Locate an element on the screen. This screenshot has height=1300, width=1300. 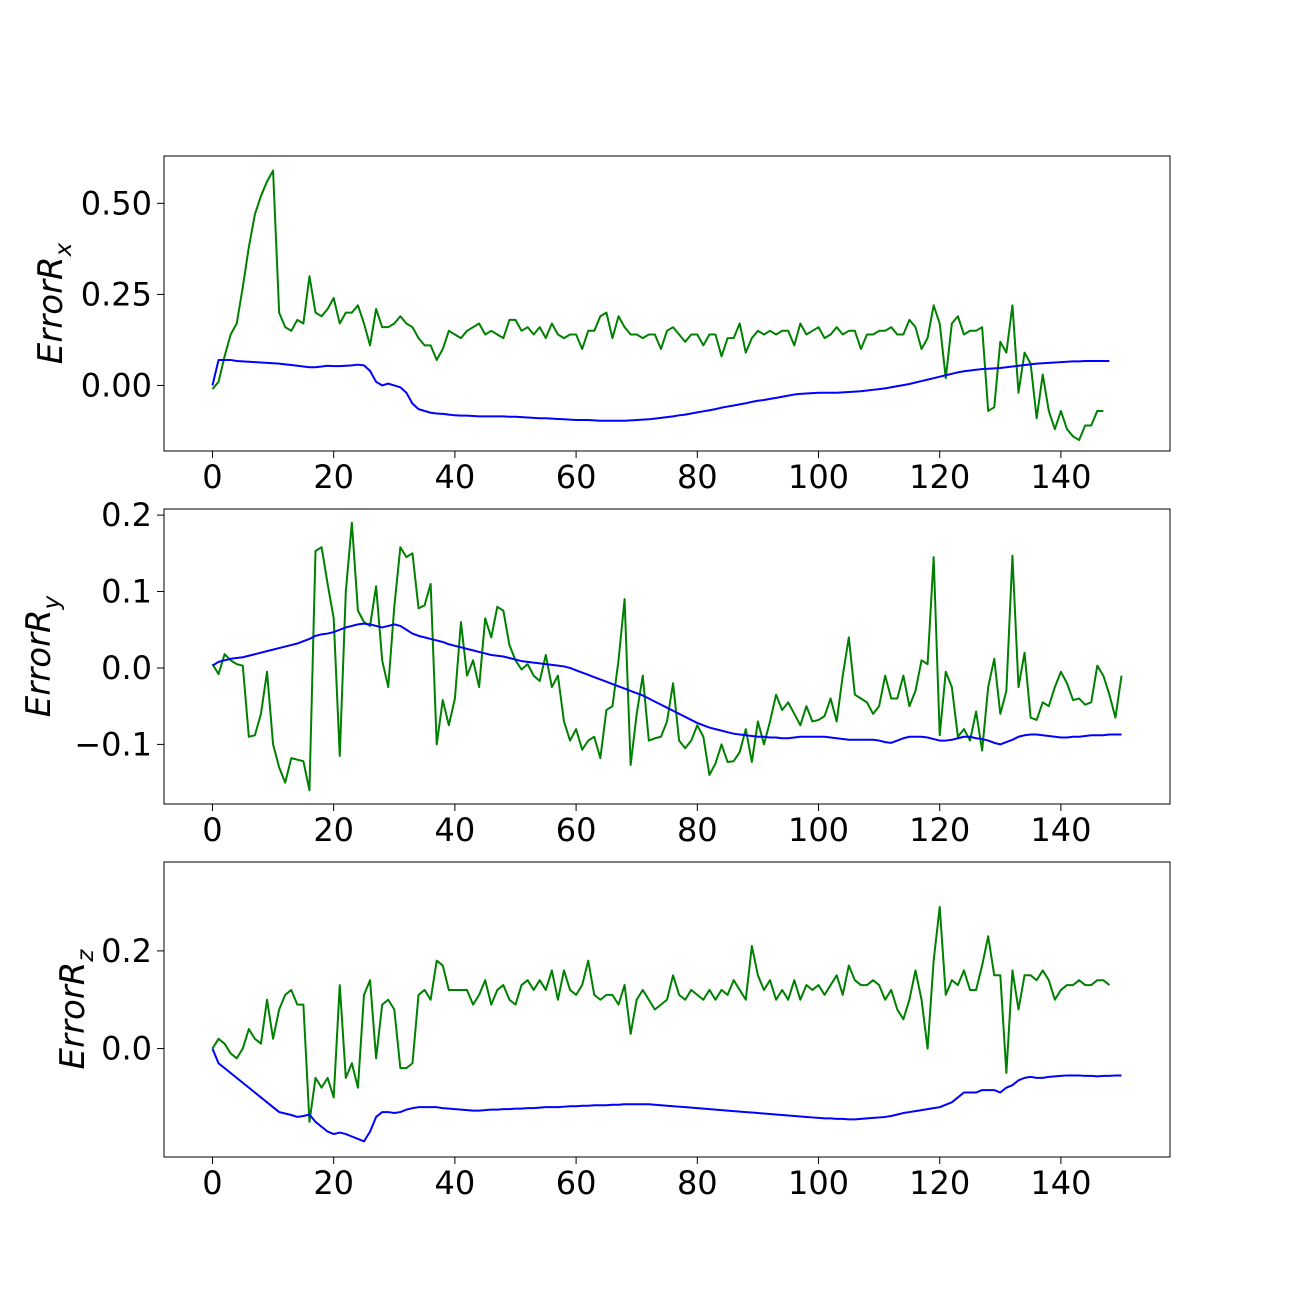
y-tick-label: 0.00 is located at coordinates (116, 385).